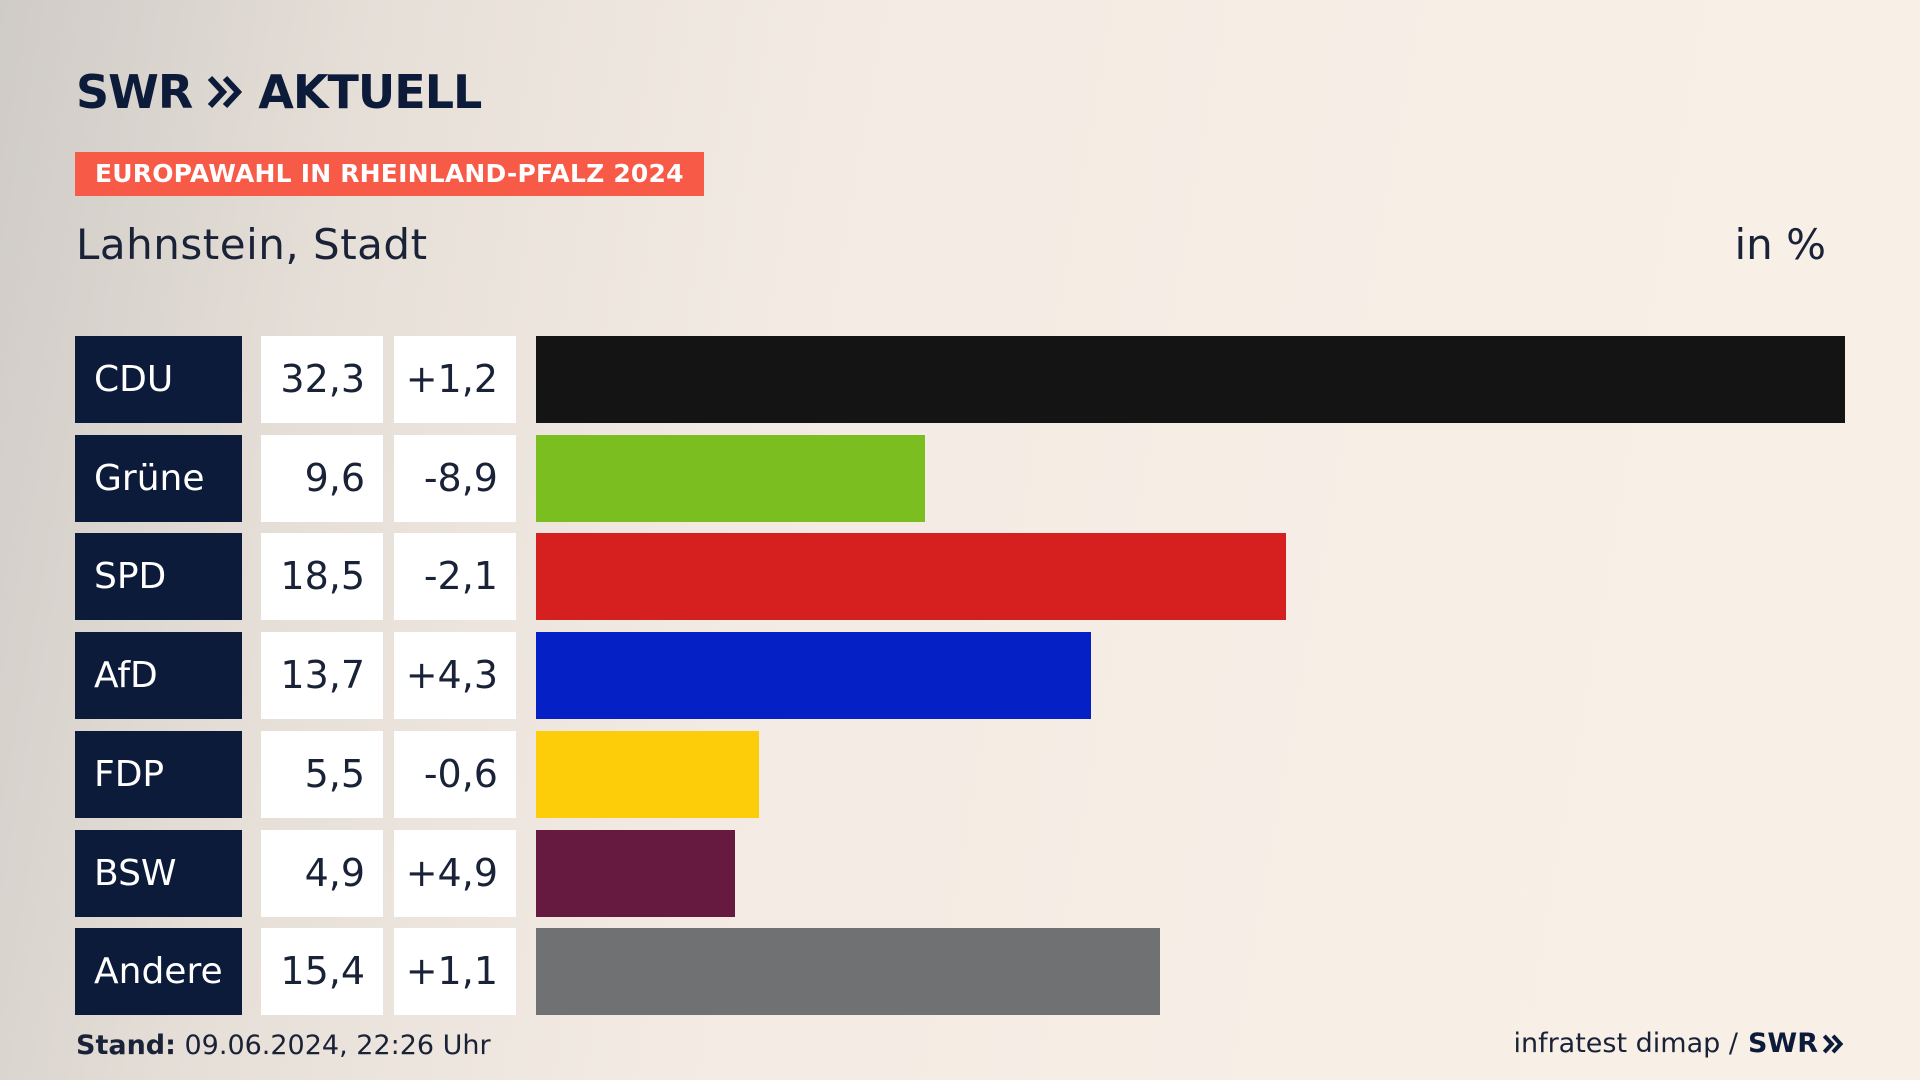 This screenshot has width=1920, height=1080. What do you see at coordinates (960, 478) in the screenshot?
I see `result-row: Grüne 9,6 -8,9` at bounding box center [960, 478].